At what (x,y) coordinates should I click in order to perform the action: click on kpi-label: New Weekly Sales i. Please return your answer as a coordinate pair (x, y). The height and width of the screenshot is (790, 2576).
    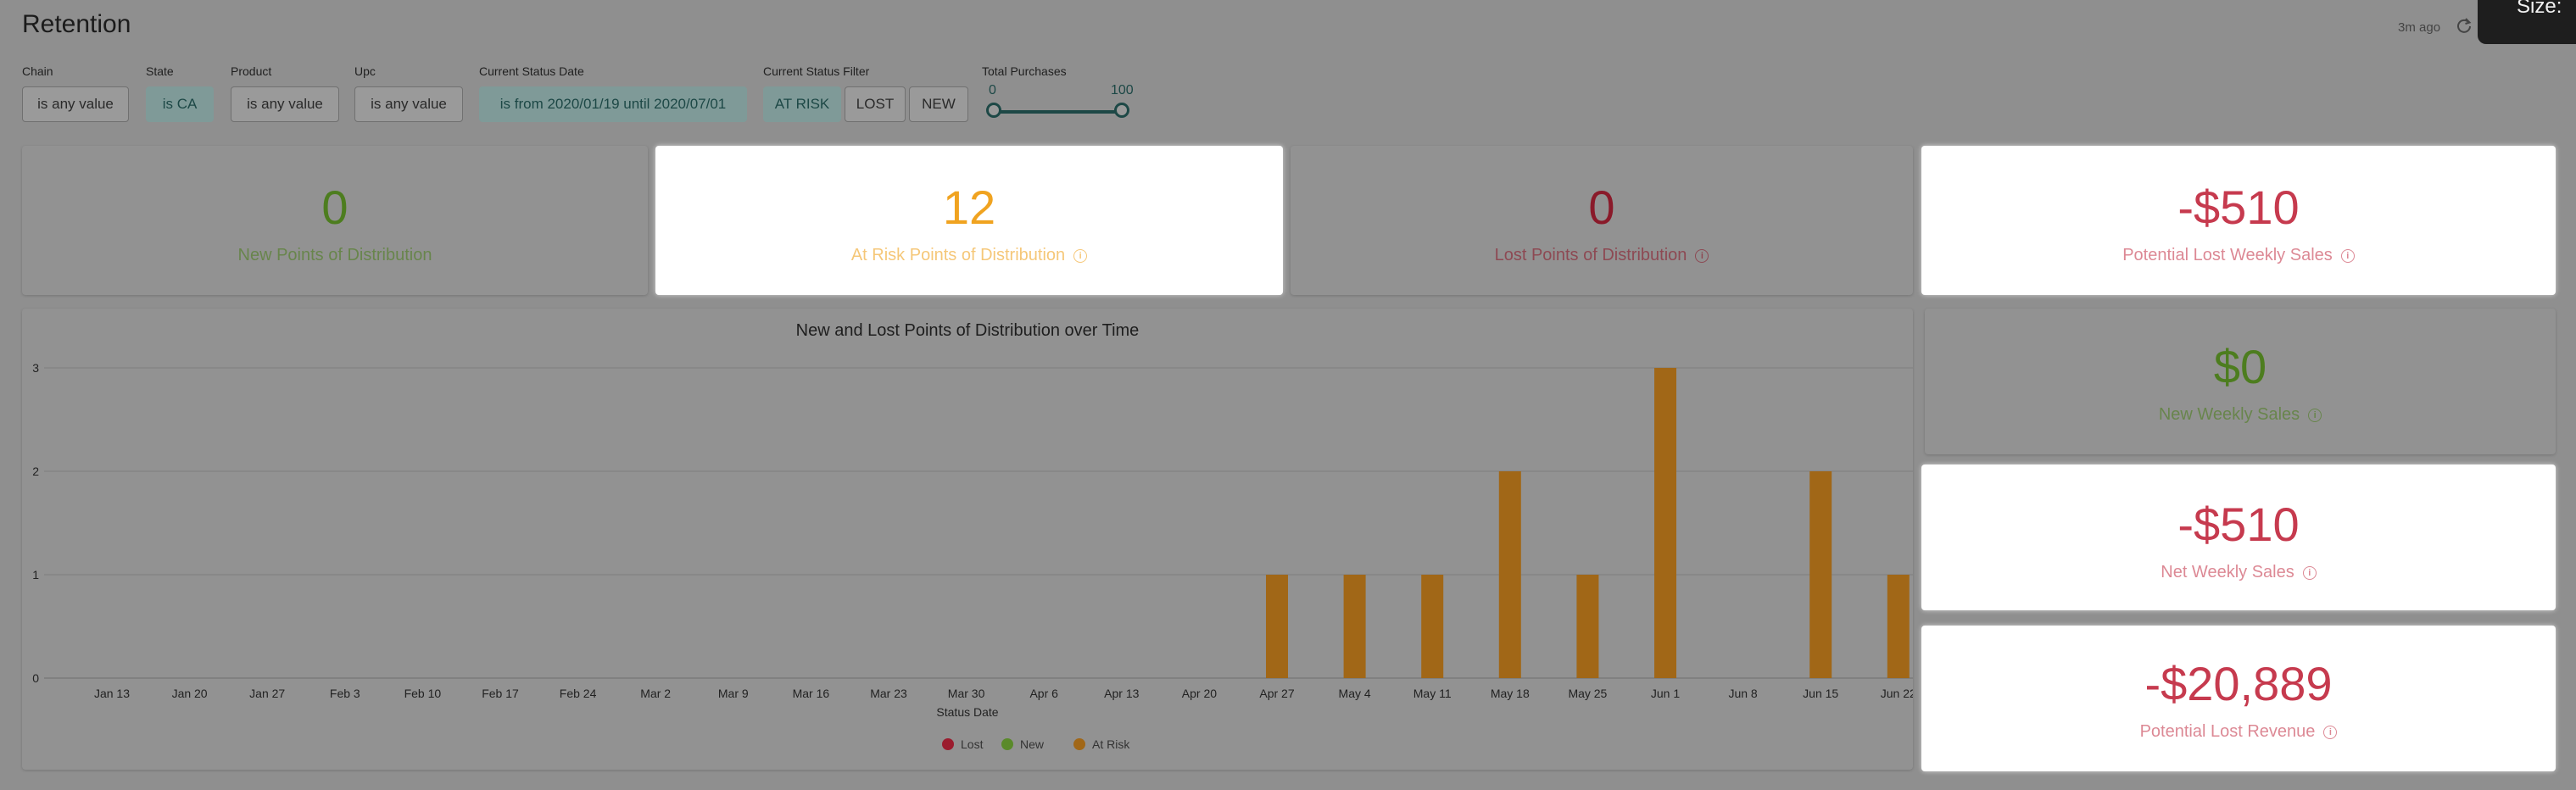
    Looking at the image, I should click on (2240, 415).